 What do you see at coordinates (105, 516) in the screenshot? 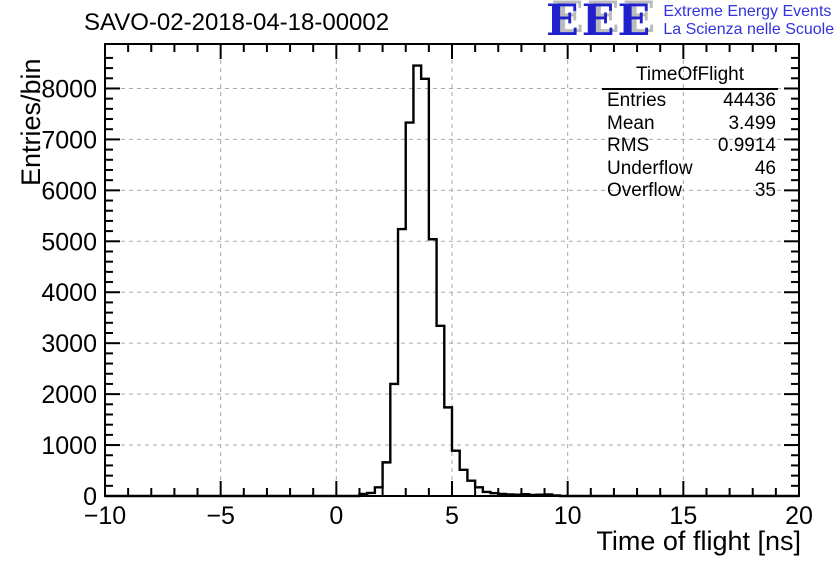
I see `x-tick-label: −10` at bounding box center [105, 516].